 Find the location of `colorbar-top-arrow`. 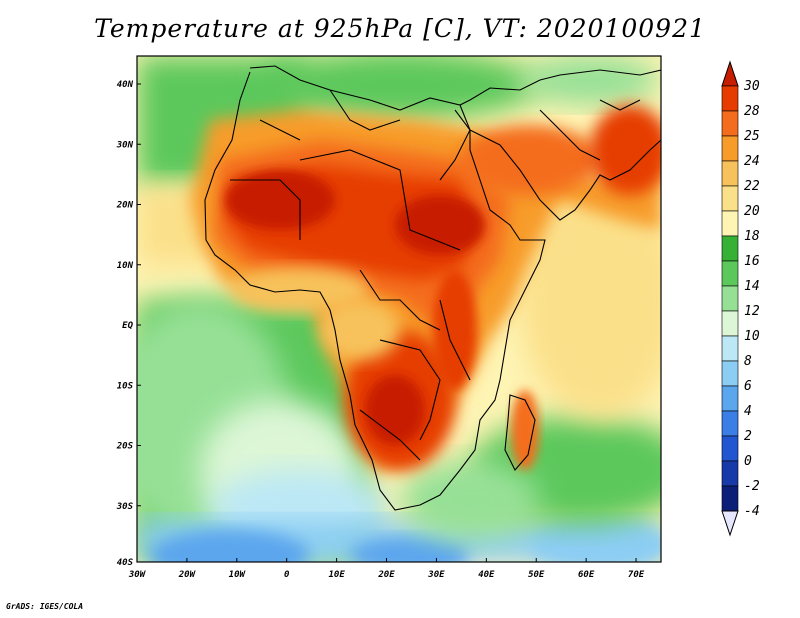

colorbar-top-arrow is located at coordinates (730, 73).